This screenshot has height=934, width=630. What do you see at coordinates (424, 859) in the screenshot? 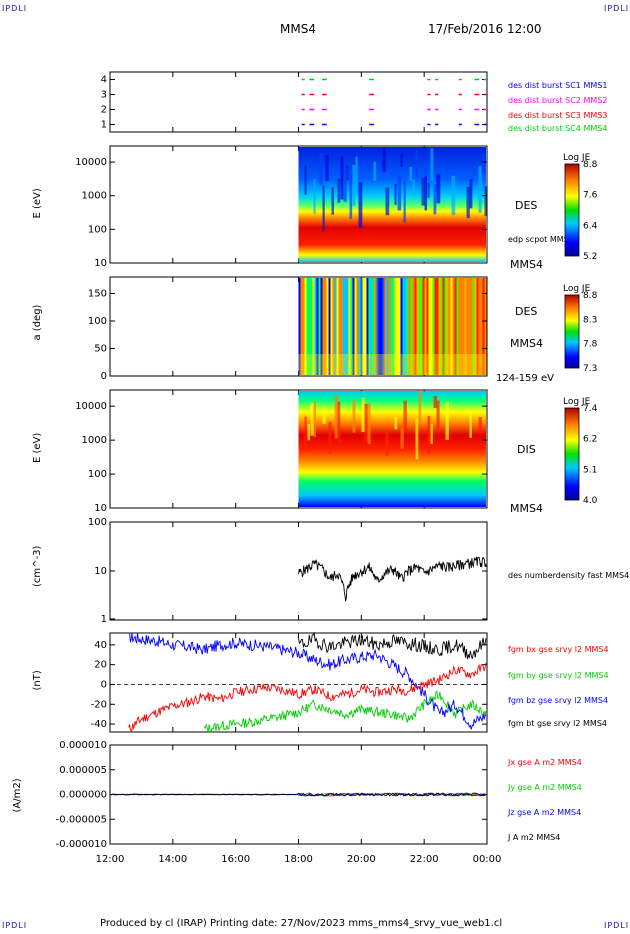
I see `x-tick-label: 22:00` at bounding box center [424, 859].